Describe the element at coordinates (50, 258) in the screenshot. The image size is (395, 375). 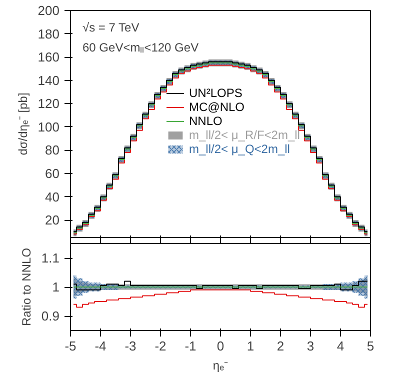
I see `y-tick-label: 1.1` at that location.